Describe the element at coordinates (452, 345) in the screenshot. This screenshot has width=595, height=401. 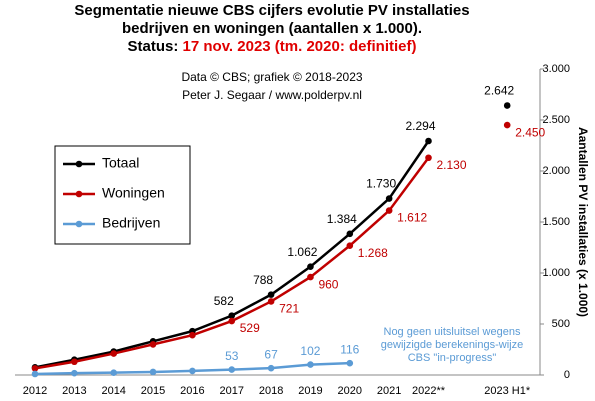
I see `annotation: gewijzigde berekenings-wijze` at that location.